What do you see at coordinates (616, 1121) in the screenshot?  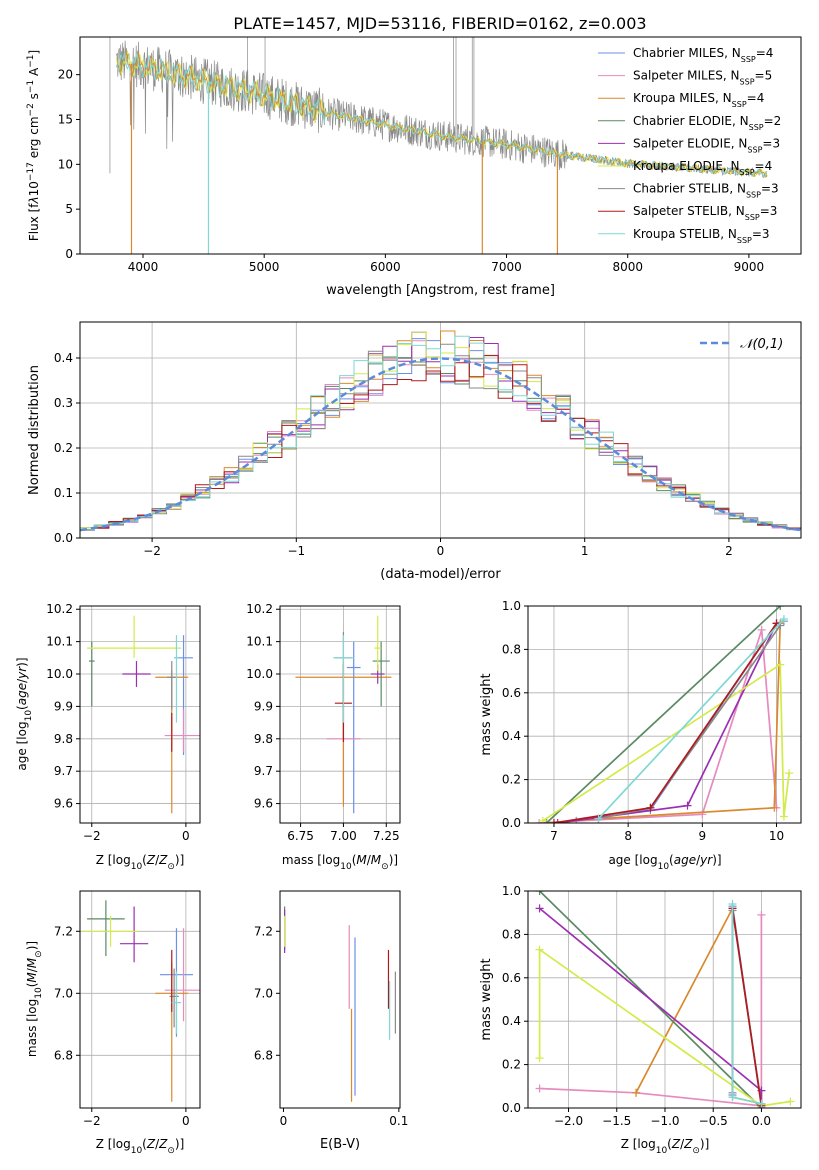 I see `x-tick-label: −1.5` at bounding box center [616, 1121].